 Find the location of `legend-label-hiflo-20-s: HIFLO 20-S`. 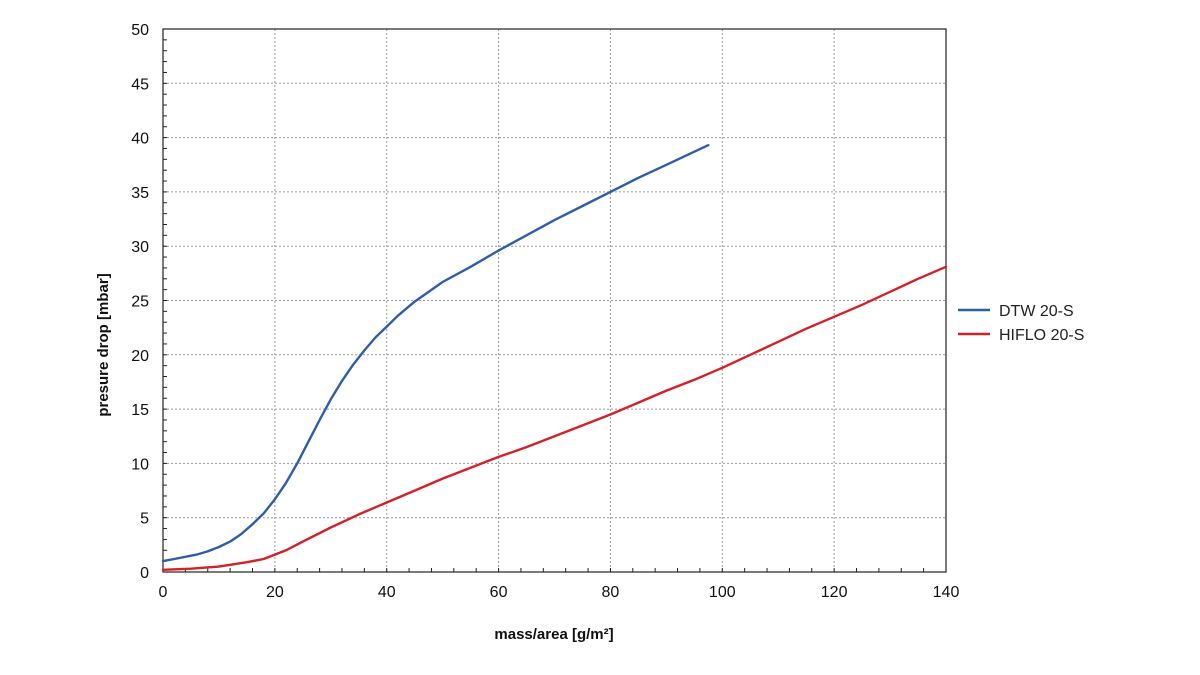

legend-label-hiflo-20-s: HIFLO 20-S is located at coordinates (1041, 335).